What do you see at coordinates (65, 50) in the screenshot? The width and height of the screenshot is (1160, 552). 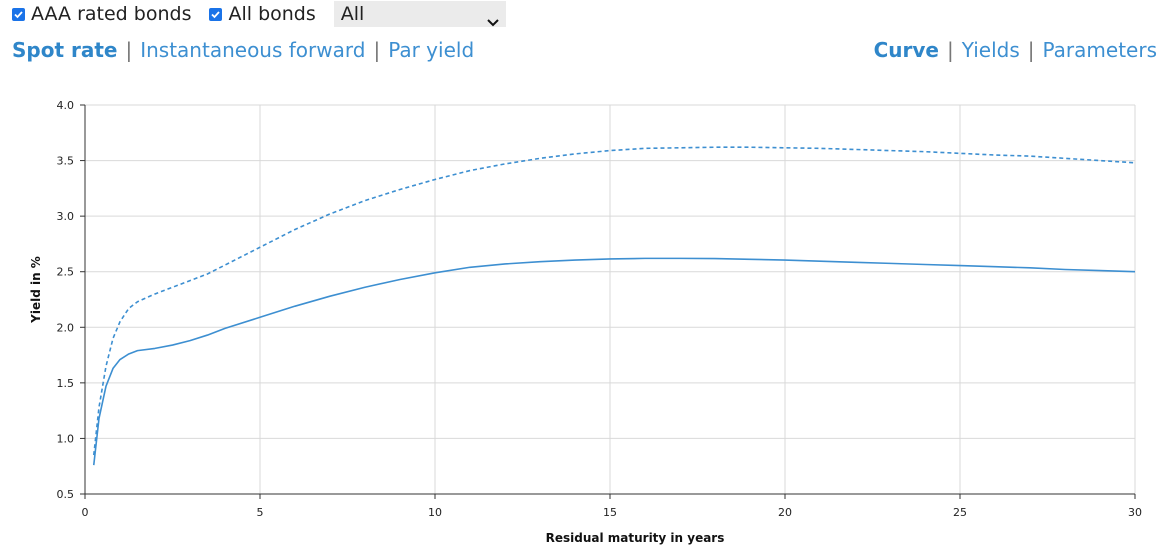 I see `spot-rate-link: Spot rate` at bounding box center [65, 50].